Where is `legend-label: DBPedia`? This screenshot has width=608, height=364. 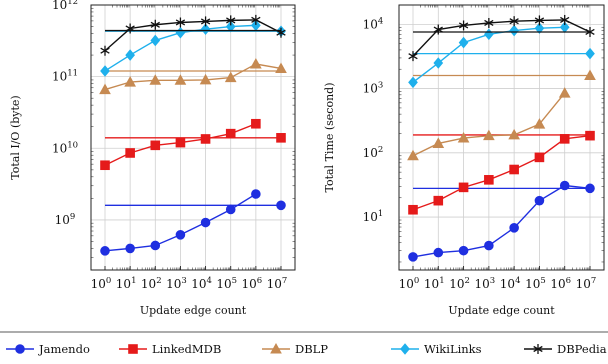
legend-label: DBPedia is located at coordinates (582, 349).